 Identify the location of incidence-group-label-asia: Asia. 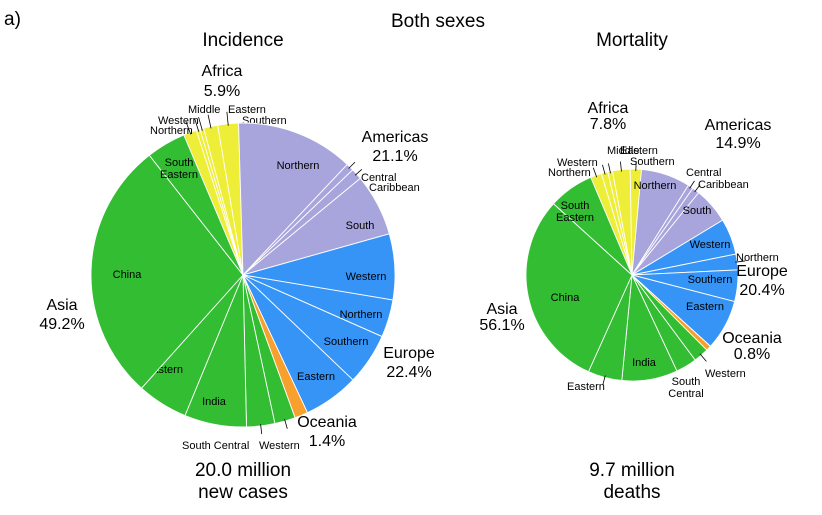
(61, 305).